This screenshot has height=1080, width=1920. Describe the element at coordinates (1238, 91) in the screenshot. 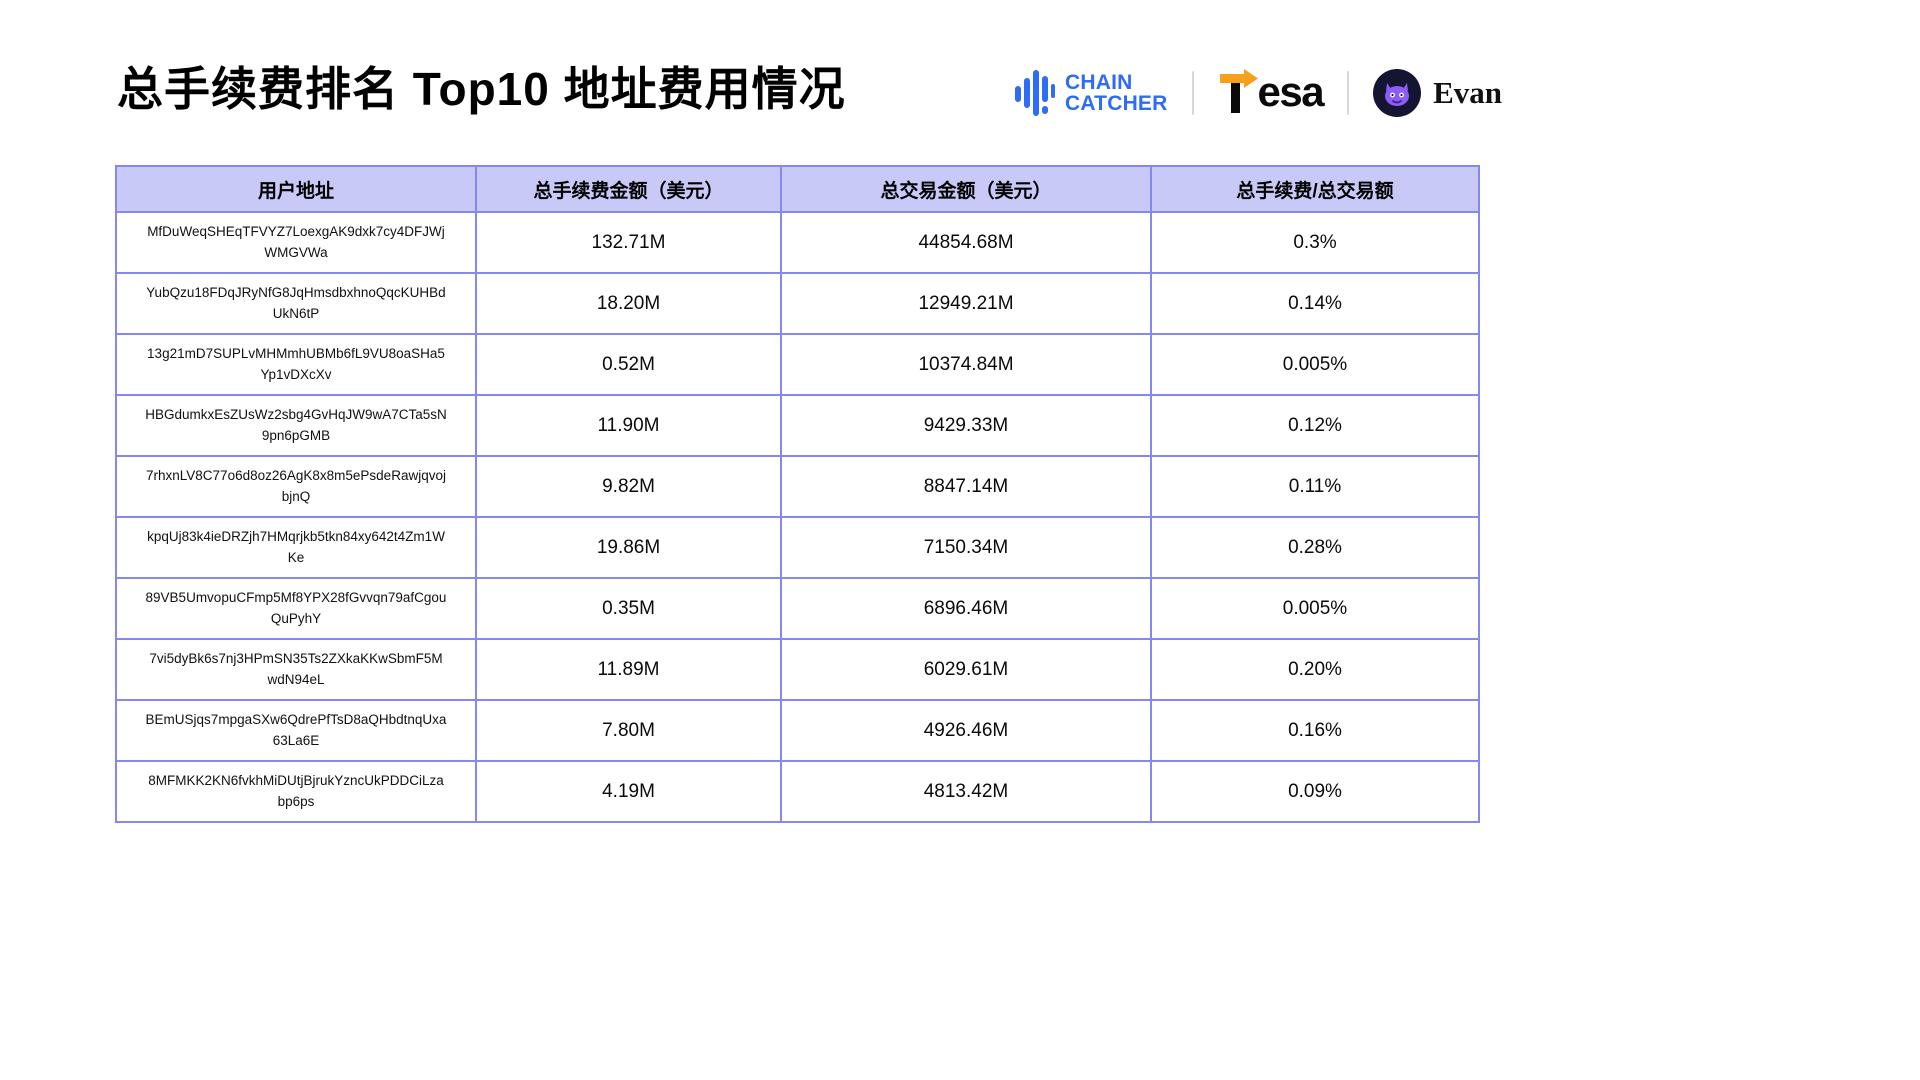

I see `tesa-arrow-icon` at that location.